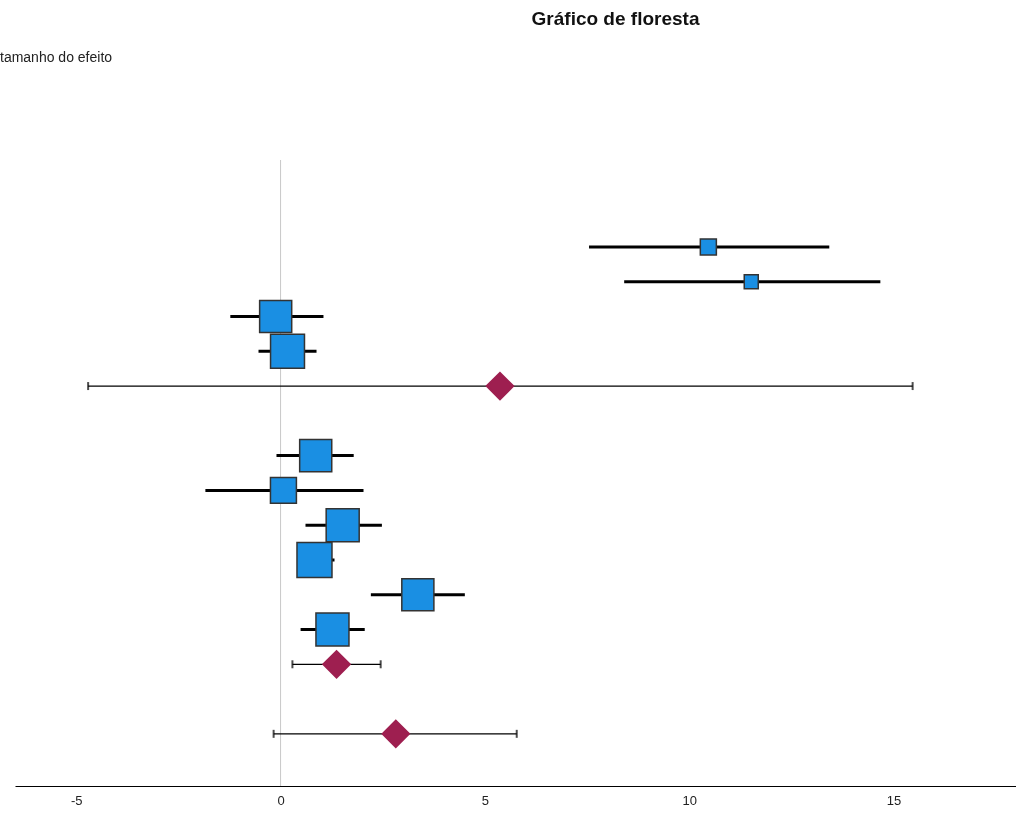 Image resolution: width=1016 pixels, height=814 pixels. I want to click on x-tick-label: -5, so click(77, 800).